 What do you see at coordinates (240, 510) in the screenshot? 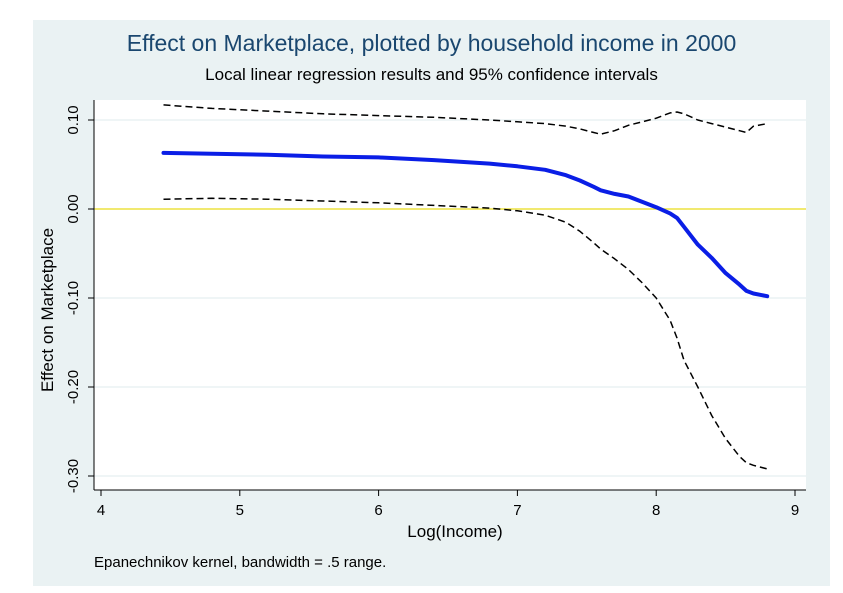
I see `x-tick-label: 5` at bounding box center [240, 510].